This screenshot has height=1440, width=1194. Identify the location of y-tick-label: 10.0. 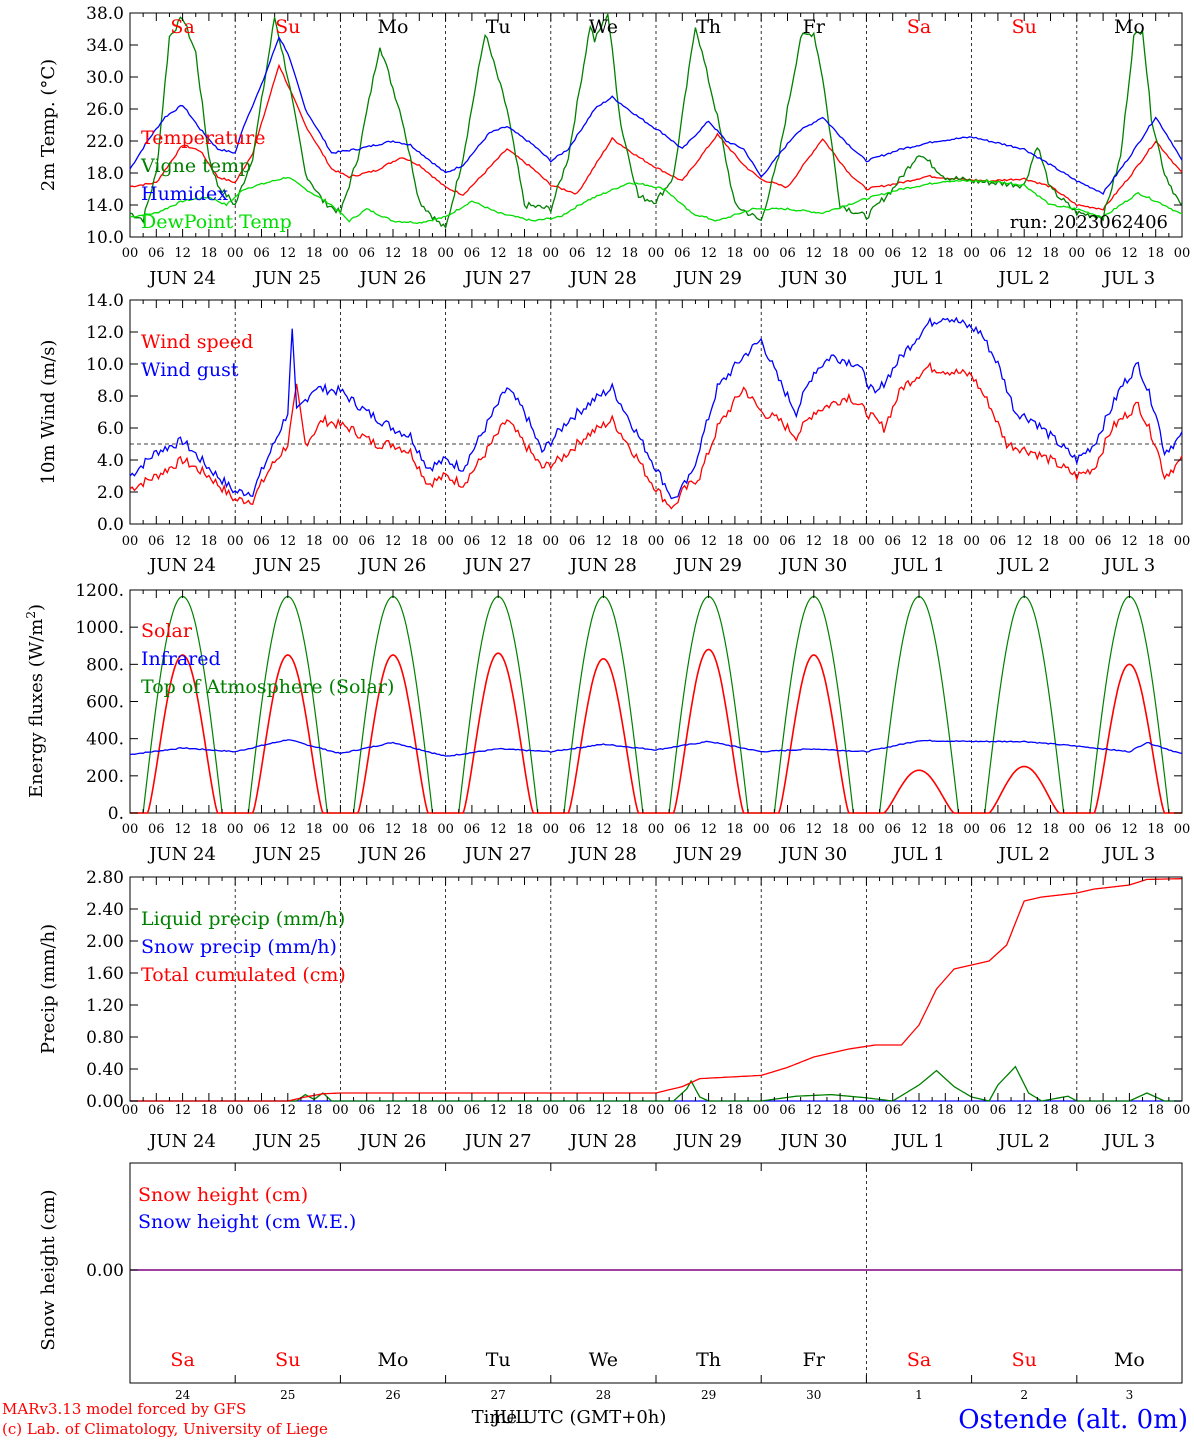
(105, 365).